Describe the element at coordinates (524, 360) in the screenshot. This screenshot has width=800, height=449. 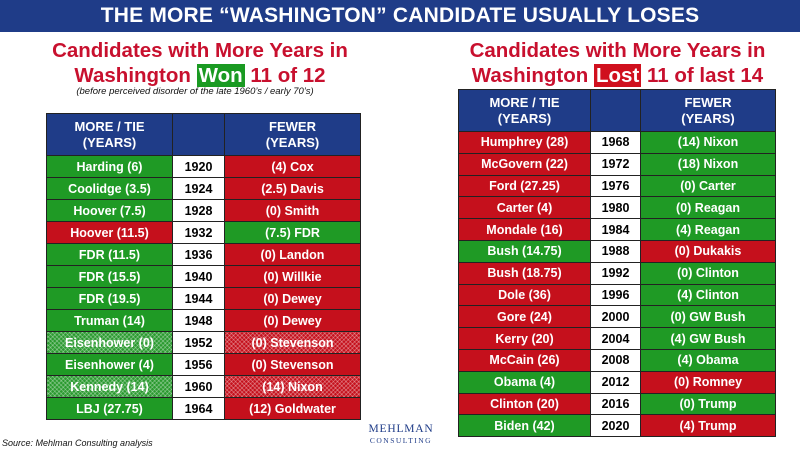
I see `more-candidate-cell: McCain (26)` at that location.